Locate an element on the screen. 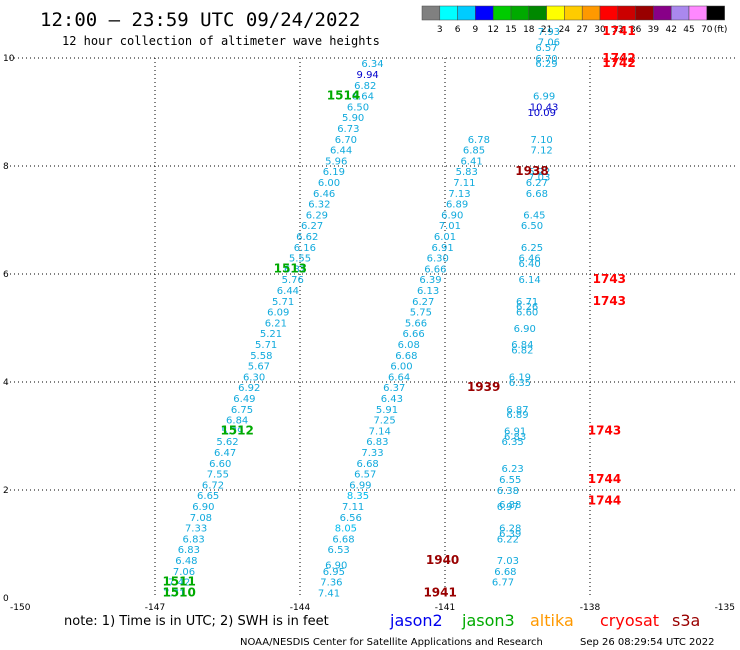 This screenshot has width=740, height=650. wave-height-label: 6.37 is located at coordinates (394, 388).